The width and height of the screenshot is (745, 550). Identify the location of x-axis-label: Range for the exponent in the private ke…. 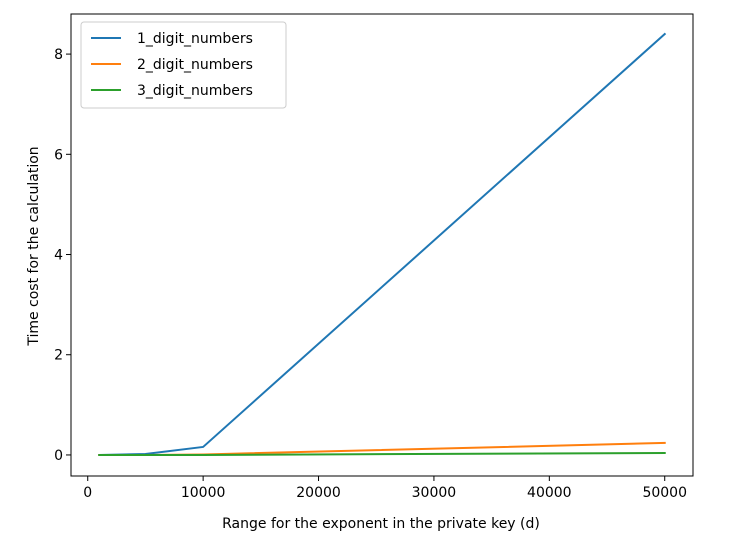
(381, 524).